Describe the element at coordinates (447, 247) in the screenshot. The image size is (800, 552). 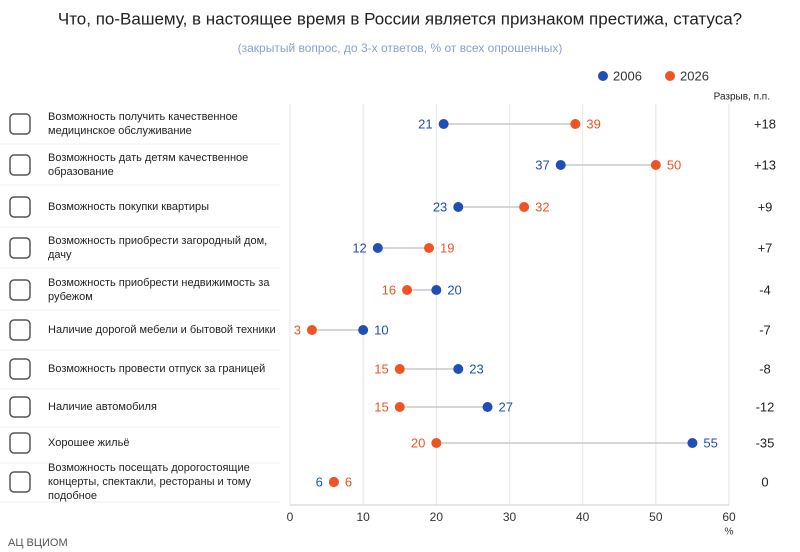
I see `value-label: 19` at that location.